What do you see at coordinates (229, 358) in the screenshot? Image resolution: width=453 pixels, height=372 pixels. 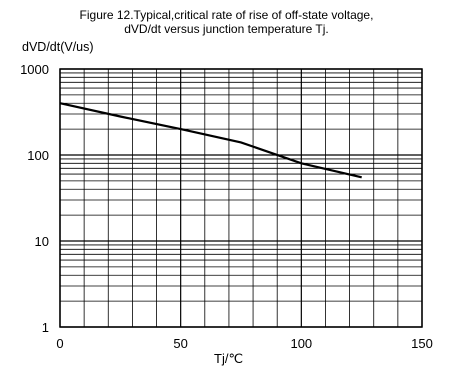 I see `x-axis-label: Tj/℃` at bounding box center [229, 358].